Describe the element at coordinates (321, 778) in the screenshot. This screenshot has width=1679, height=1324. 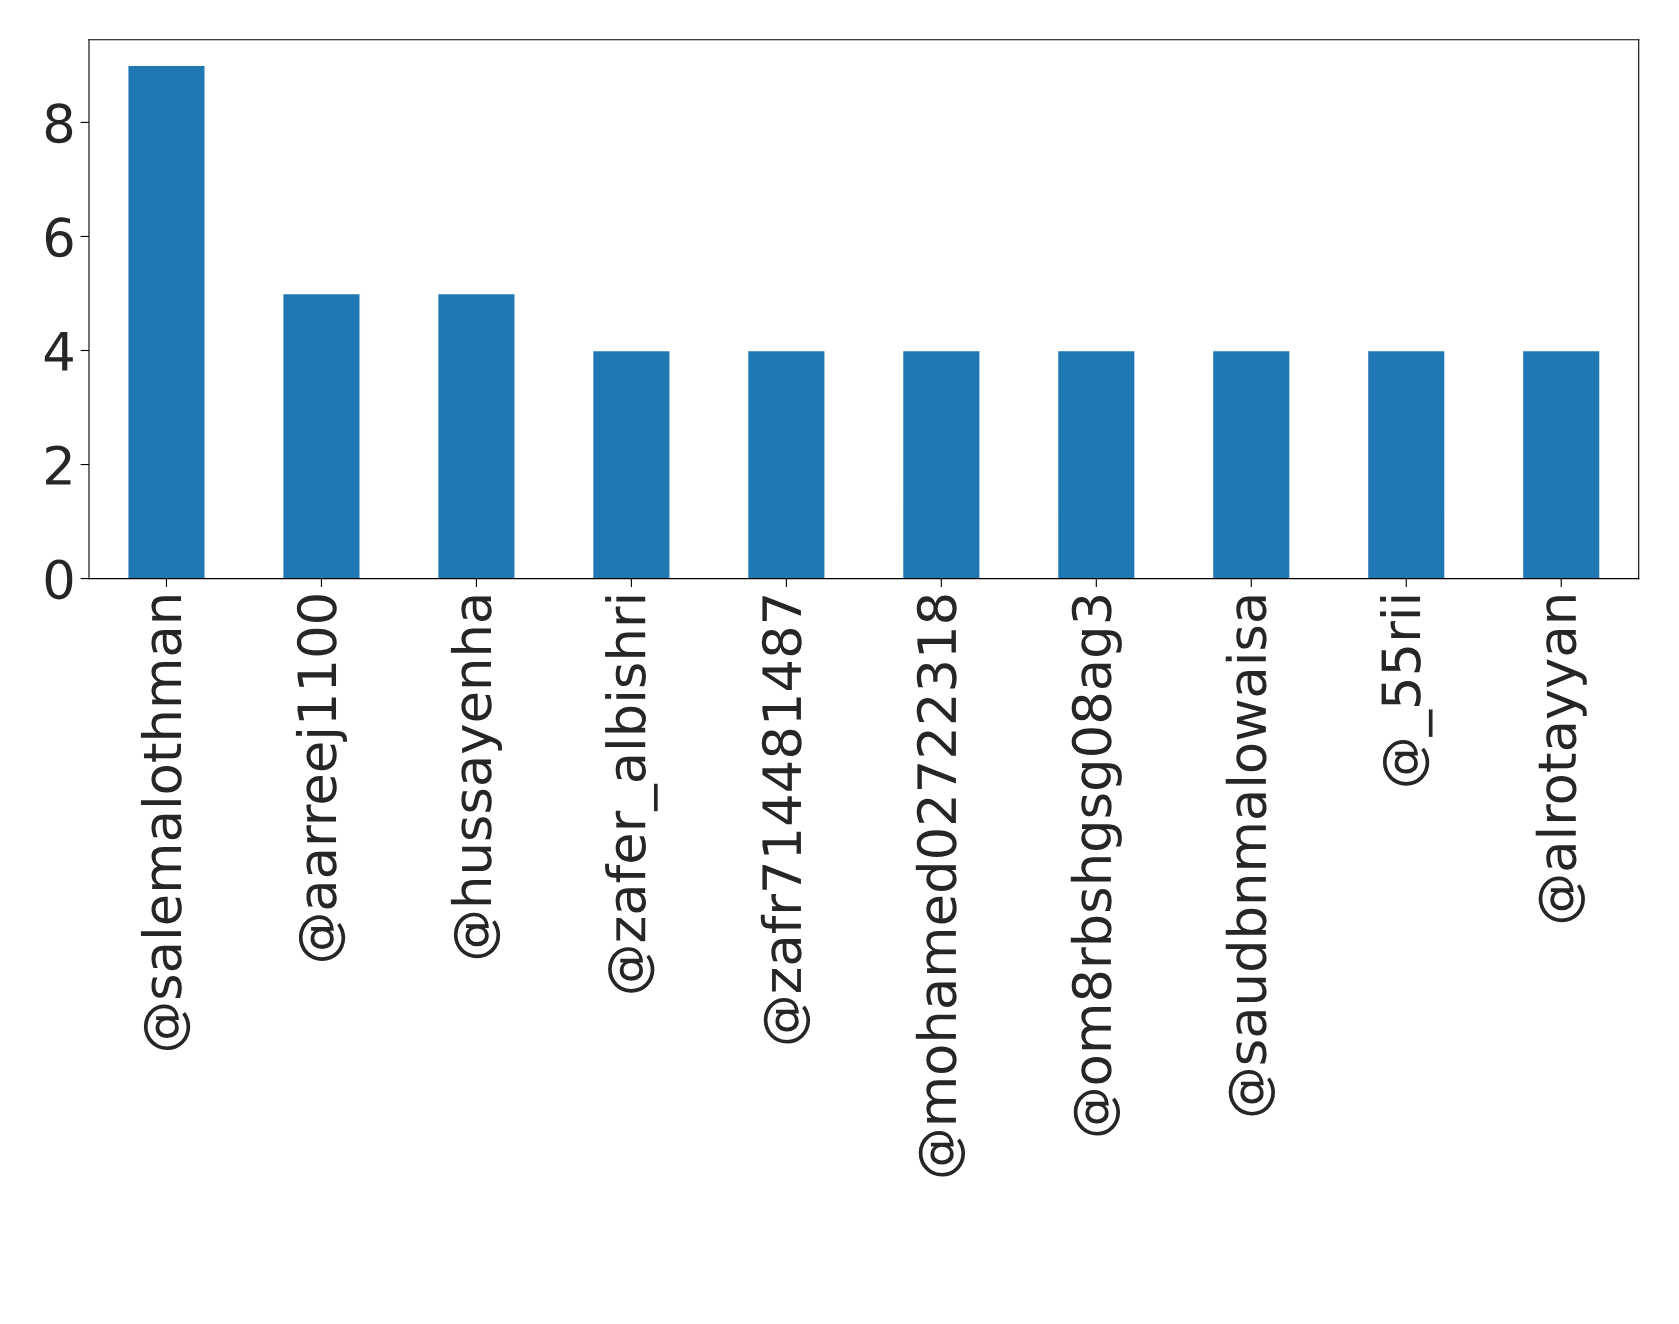
I see `x-tick-label: @aarreej1100` at that location.